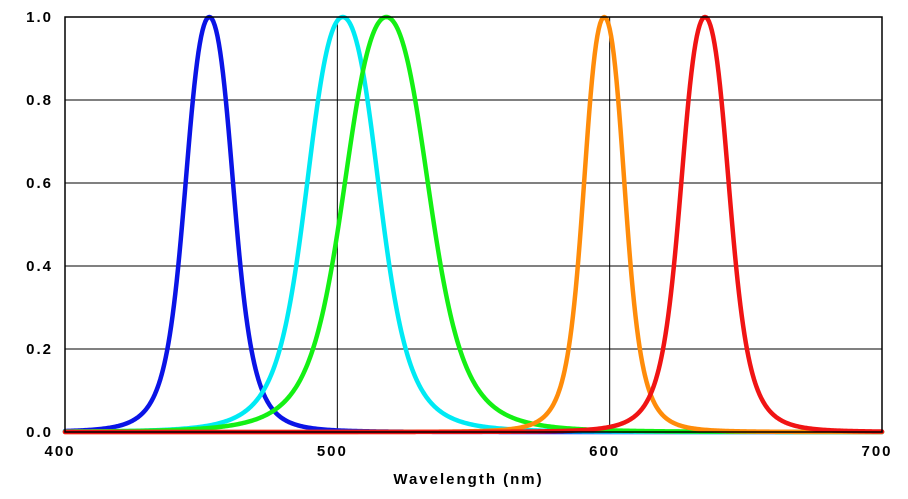 The width and height of the screenshot is (908, 499). Describe the element at coordinates (604, 451) in the screenshot. I see `x-tick-label: 600` at that location.